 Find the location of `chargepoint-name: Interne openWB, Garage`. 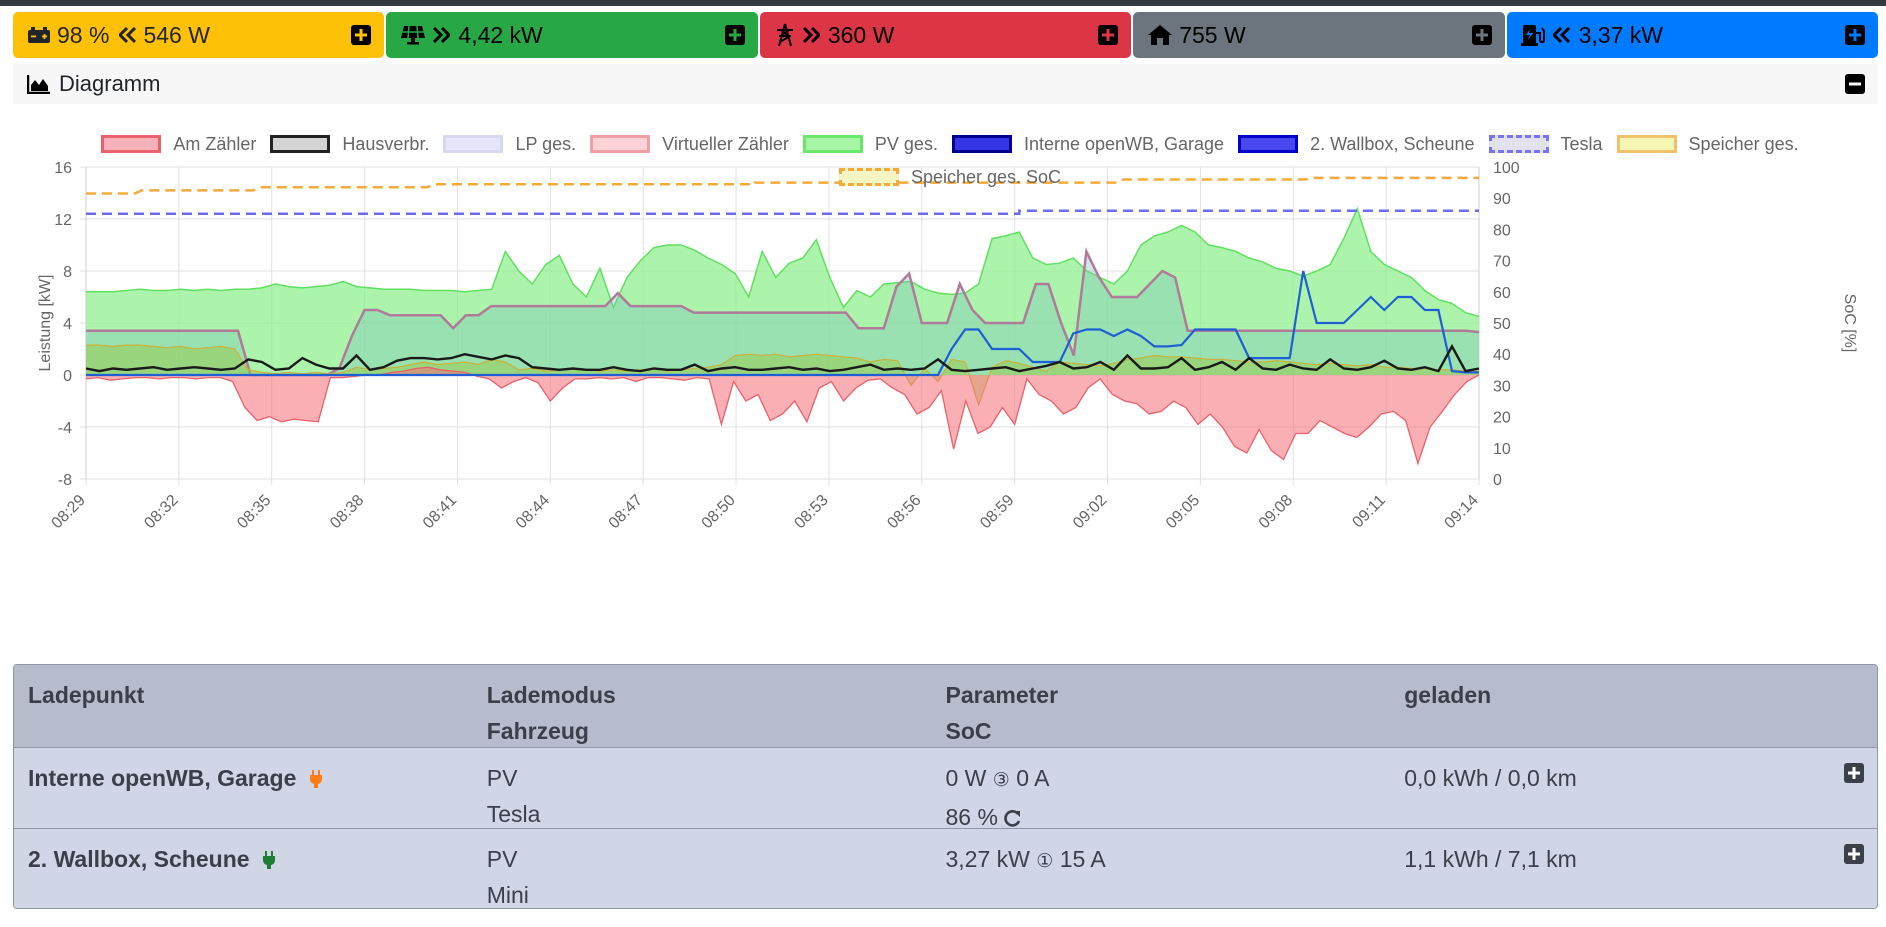

chargepoint-name: Interne openWB, Garage is located at coordinates (162, 778).